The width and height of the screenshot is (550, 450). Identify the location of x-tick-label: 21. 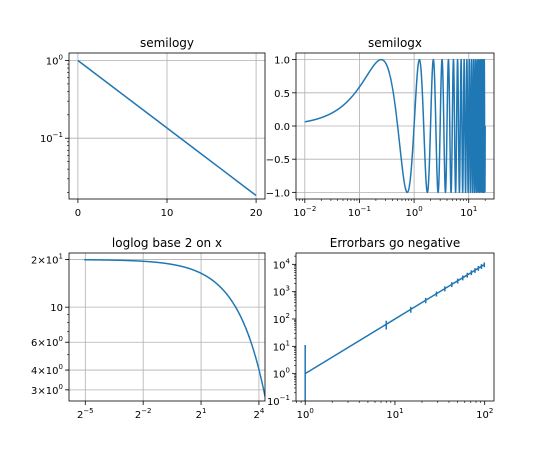
(201, 414).